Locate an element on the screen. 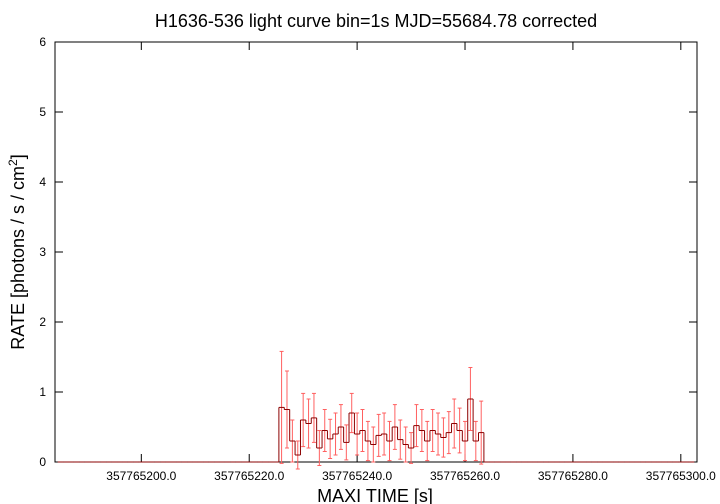 This screenshot has width=720, height=504. y-axis-label-end: ] is located at coordinates (18, 156).